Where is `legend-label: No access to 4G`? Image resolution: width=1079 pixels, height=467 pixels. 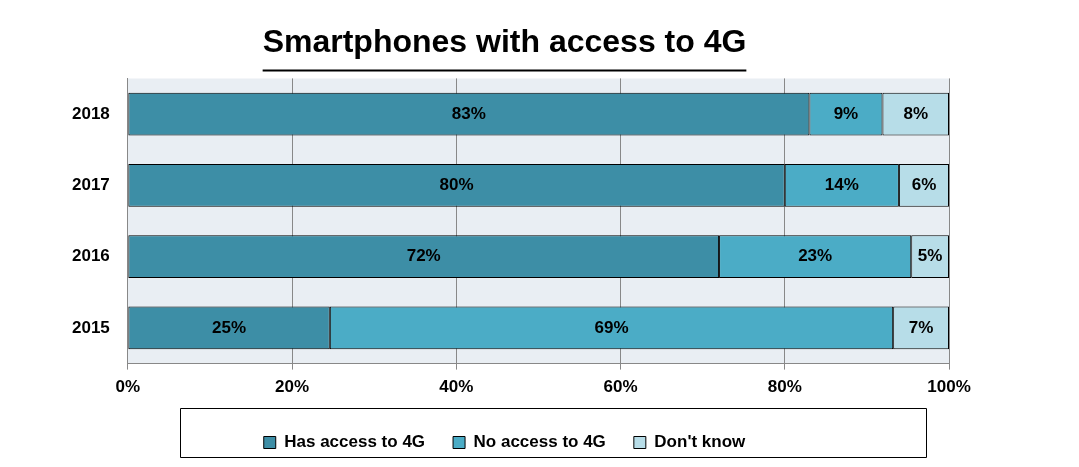 legend-label: No access to 4G is located at coordinates (539, 442).